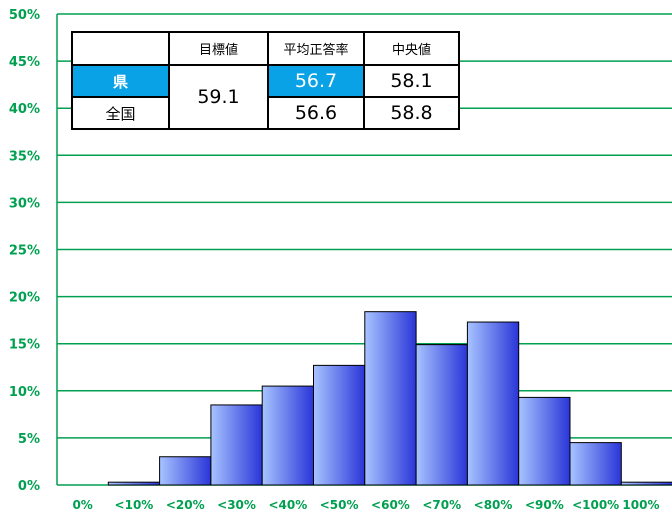 The image size is (672, 514). I want to click on x-tick-label: <100%, so click(595, 505).